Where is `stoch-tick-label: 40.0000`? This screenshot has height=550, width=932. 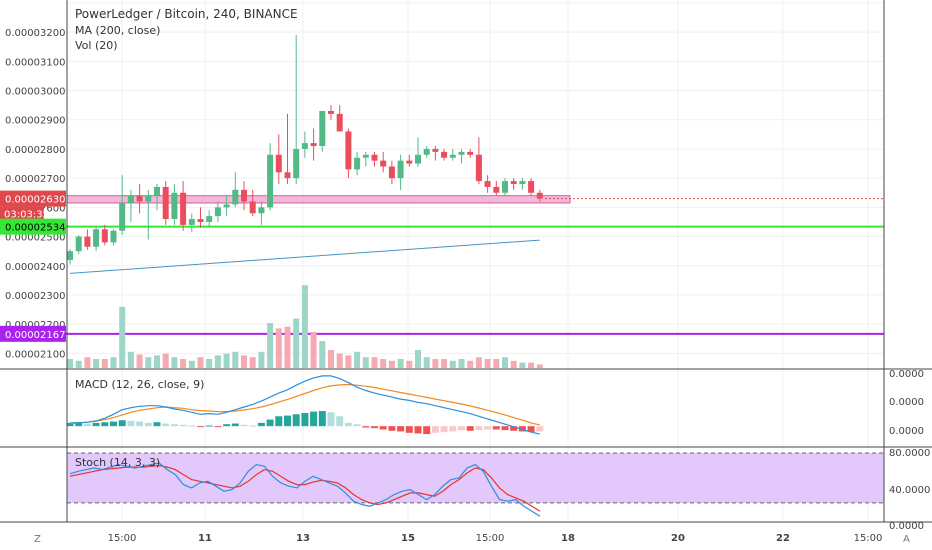
stoch-tick-label: 40.0000 is located at coordinates (909, 490).